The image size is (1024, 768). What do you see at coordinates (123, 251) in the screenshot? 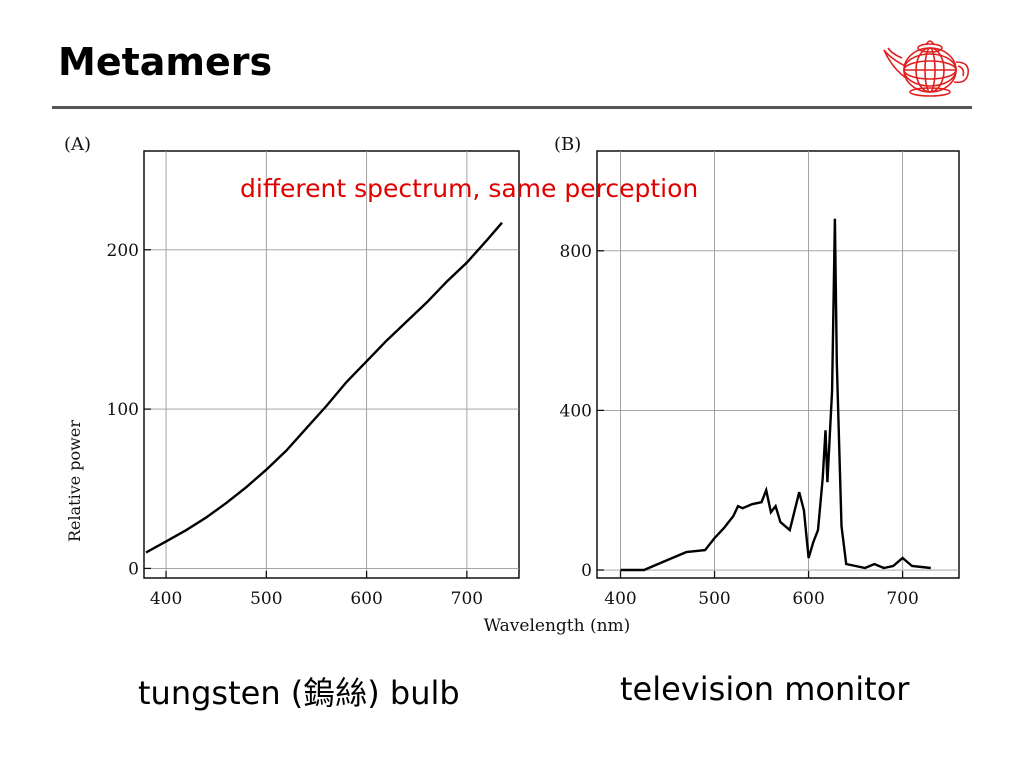
I see `a-ytick-label: 200` at bounding box center [123, 251].